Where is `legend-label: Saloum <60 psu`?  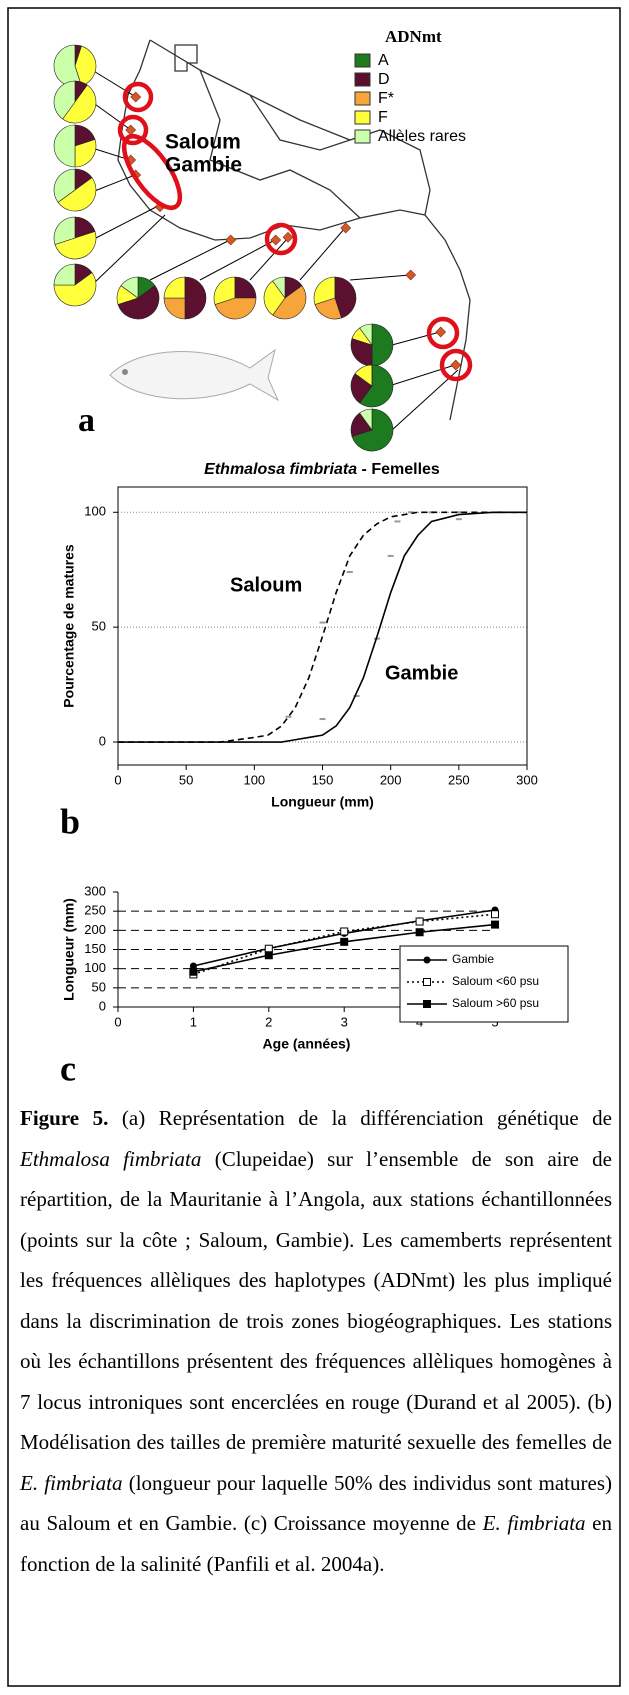
legend-label: Saloum <60 psu is located at coordinates (495, 981).